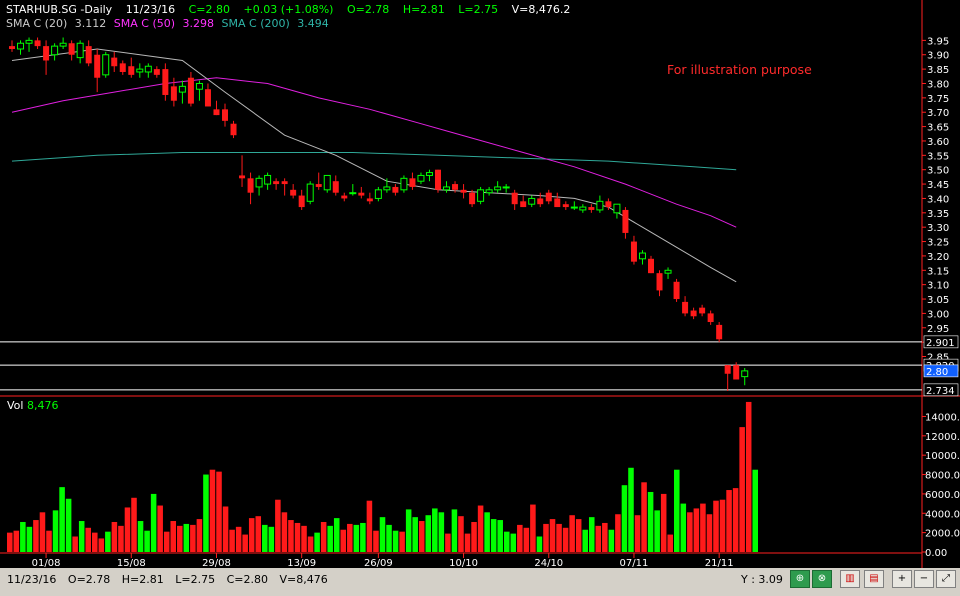  What do you see at coordinates (762, 579) in the screenshot?
I see `y-cursor-readout: Y : 3.09` at bounding box center [762, 579].